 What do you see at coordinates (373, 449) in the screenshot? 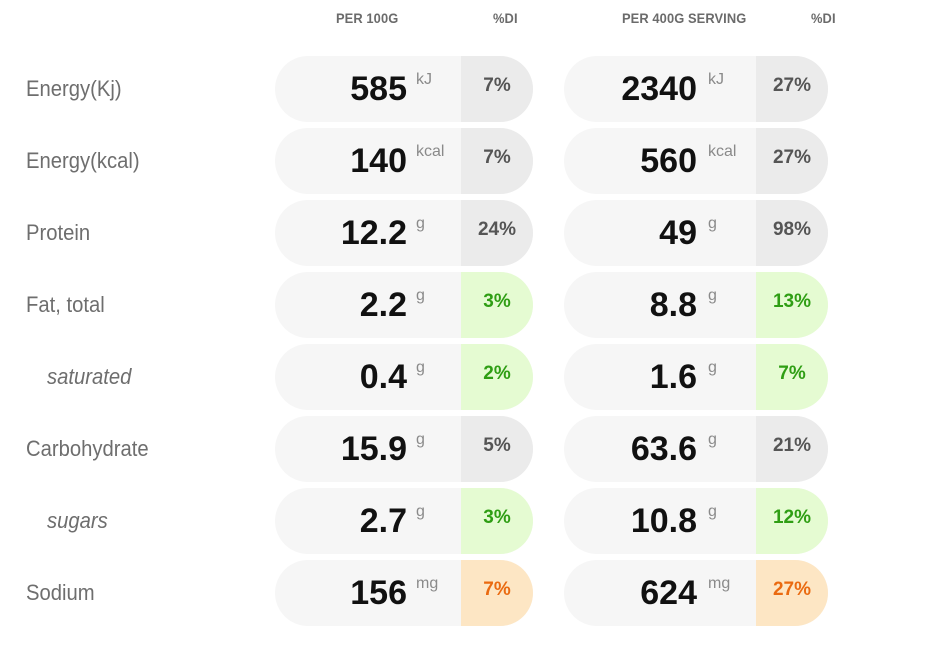
I see `nutrient-value: 15.9` at bounding box center [373, 449].